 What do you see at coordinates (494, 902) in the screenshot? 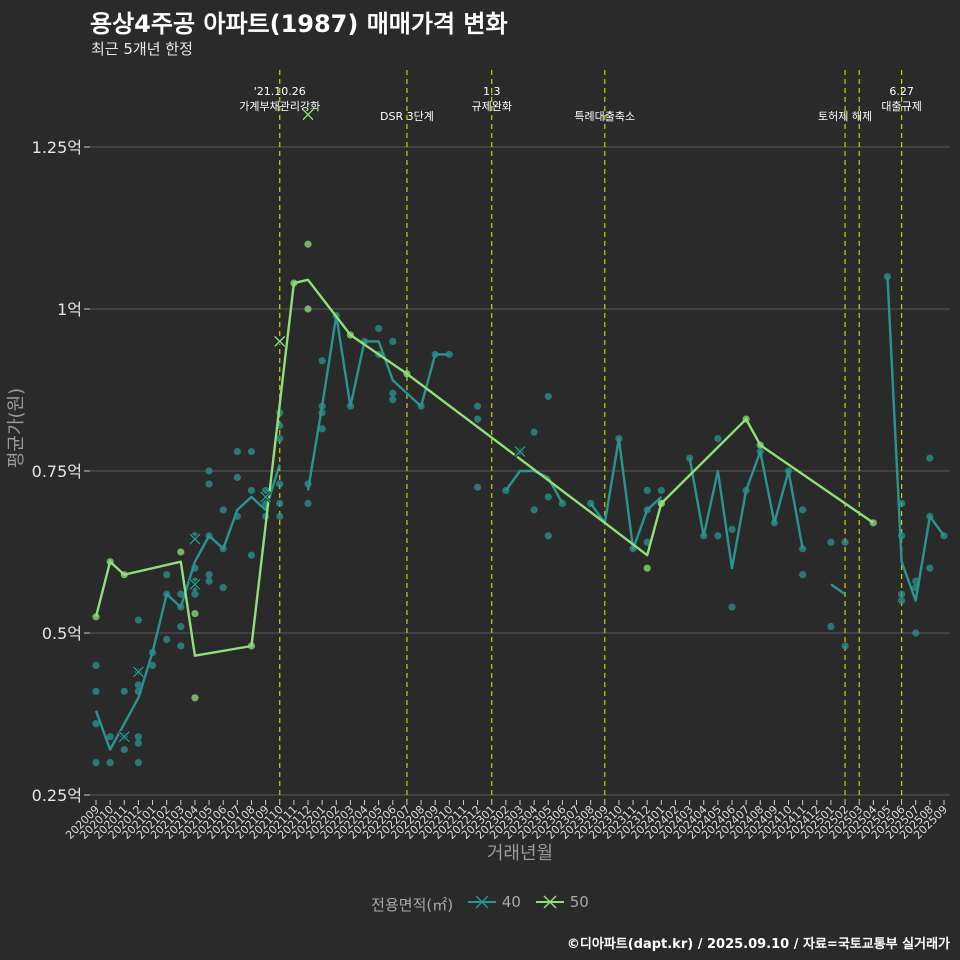
I see `legend-item-40: 40` at bounding box center [494, 902].